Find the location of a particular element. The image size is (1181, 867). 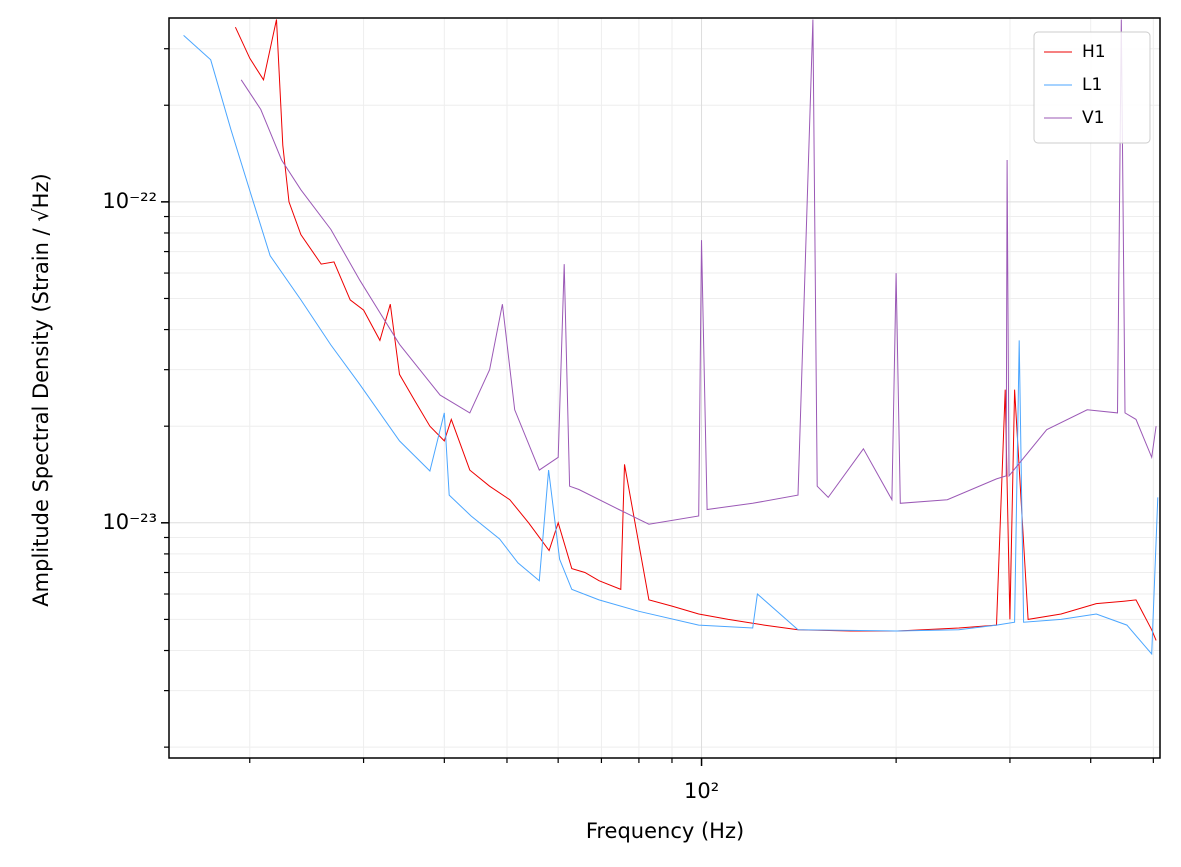

legend-label: H1 is located at coordinates (1094, 52).